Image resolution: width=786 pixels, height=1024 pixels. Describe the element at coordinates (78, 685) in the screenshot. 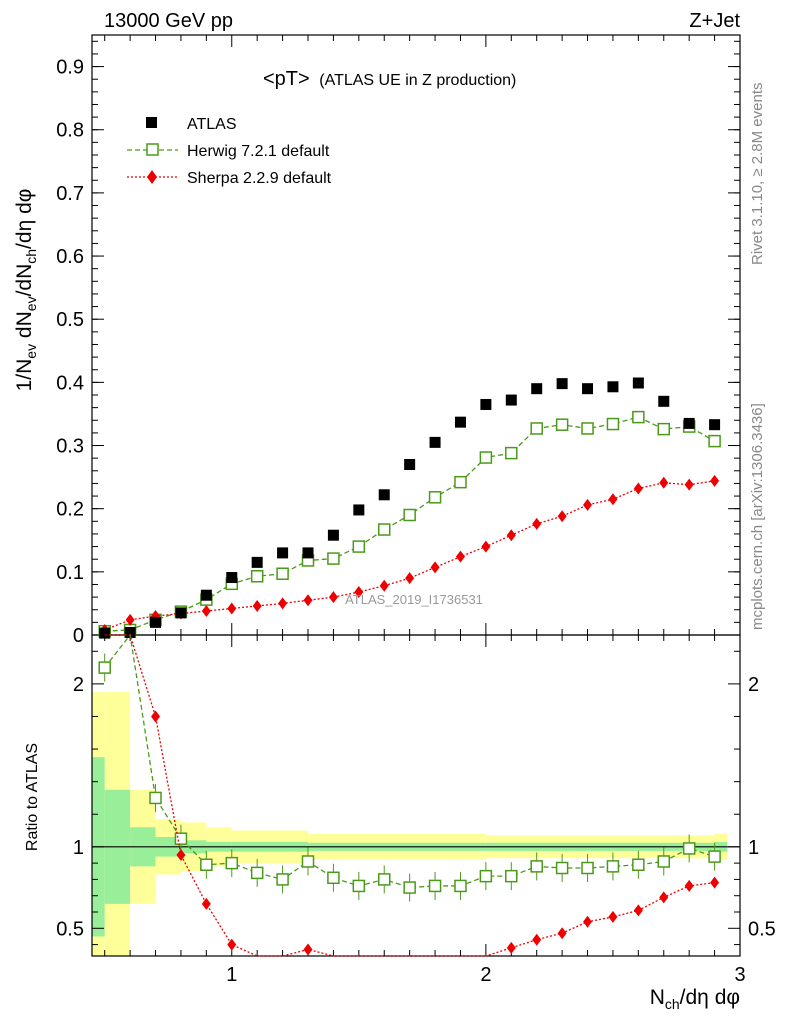

I see `ratio-y-tick-label: 2` at that location.